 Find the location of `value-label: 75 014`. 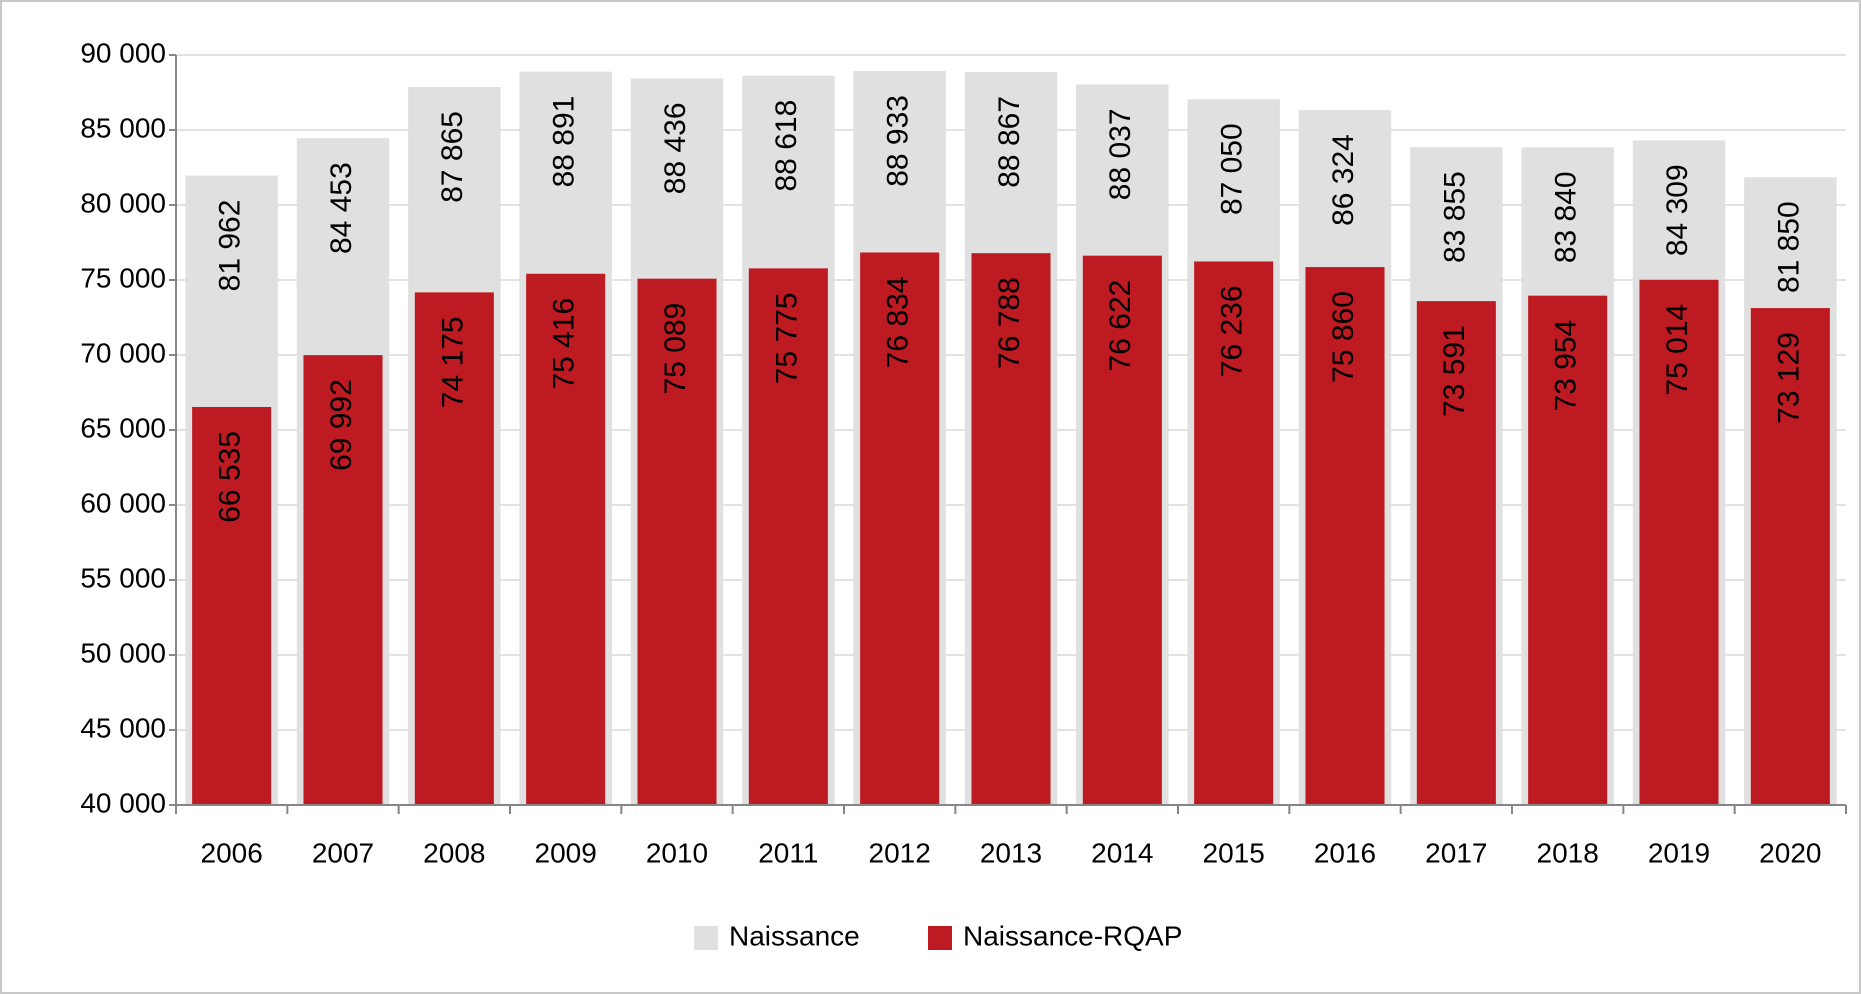

value-label: 75 014 is located at coordinates (1677, 350).